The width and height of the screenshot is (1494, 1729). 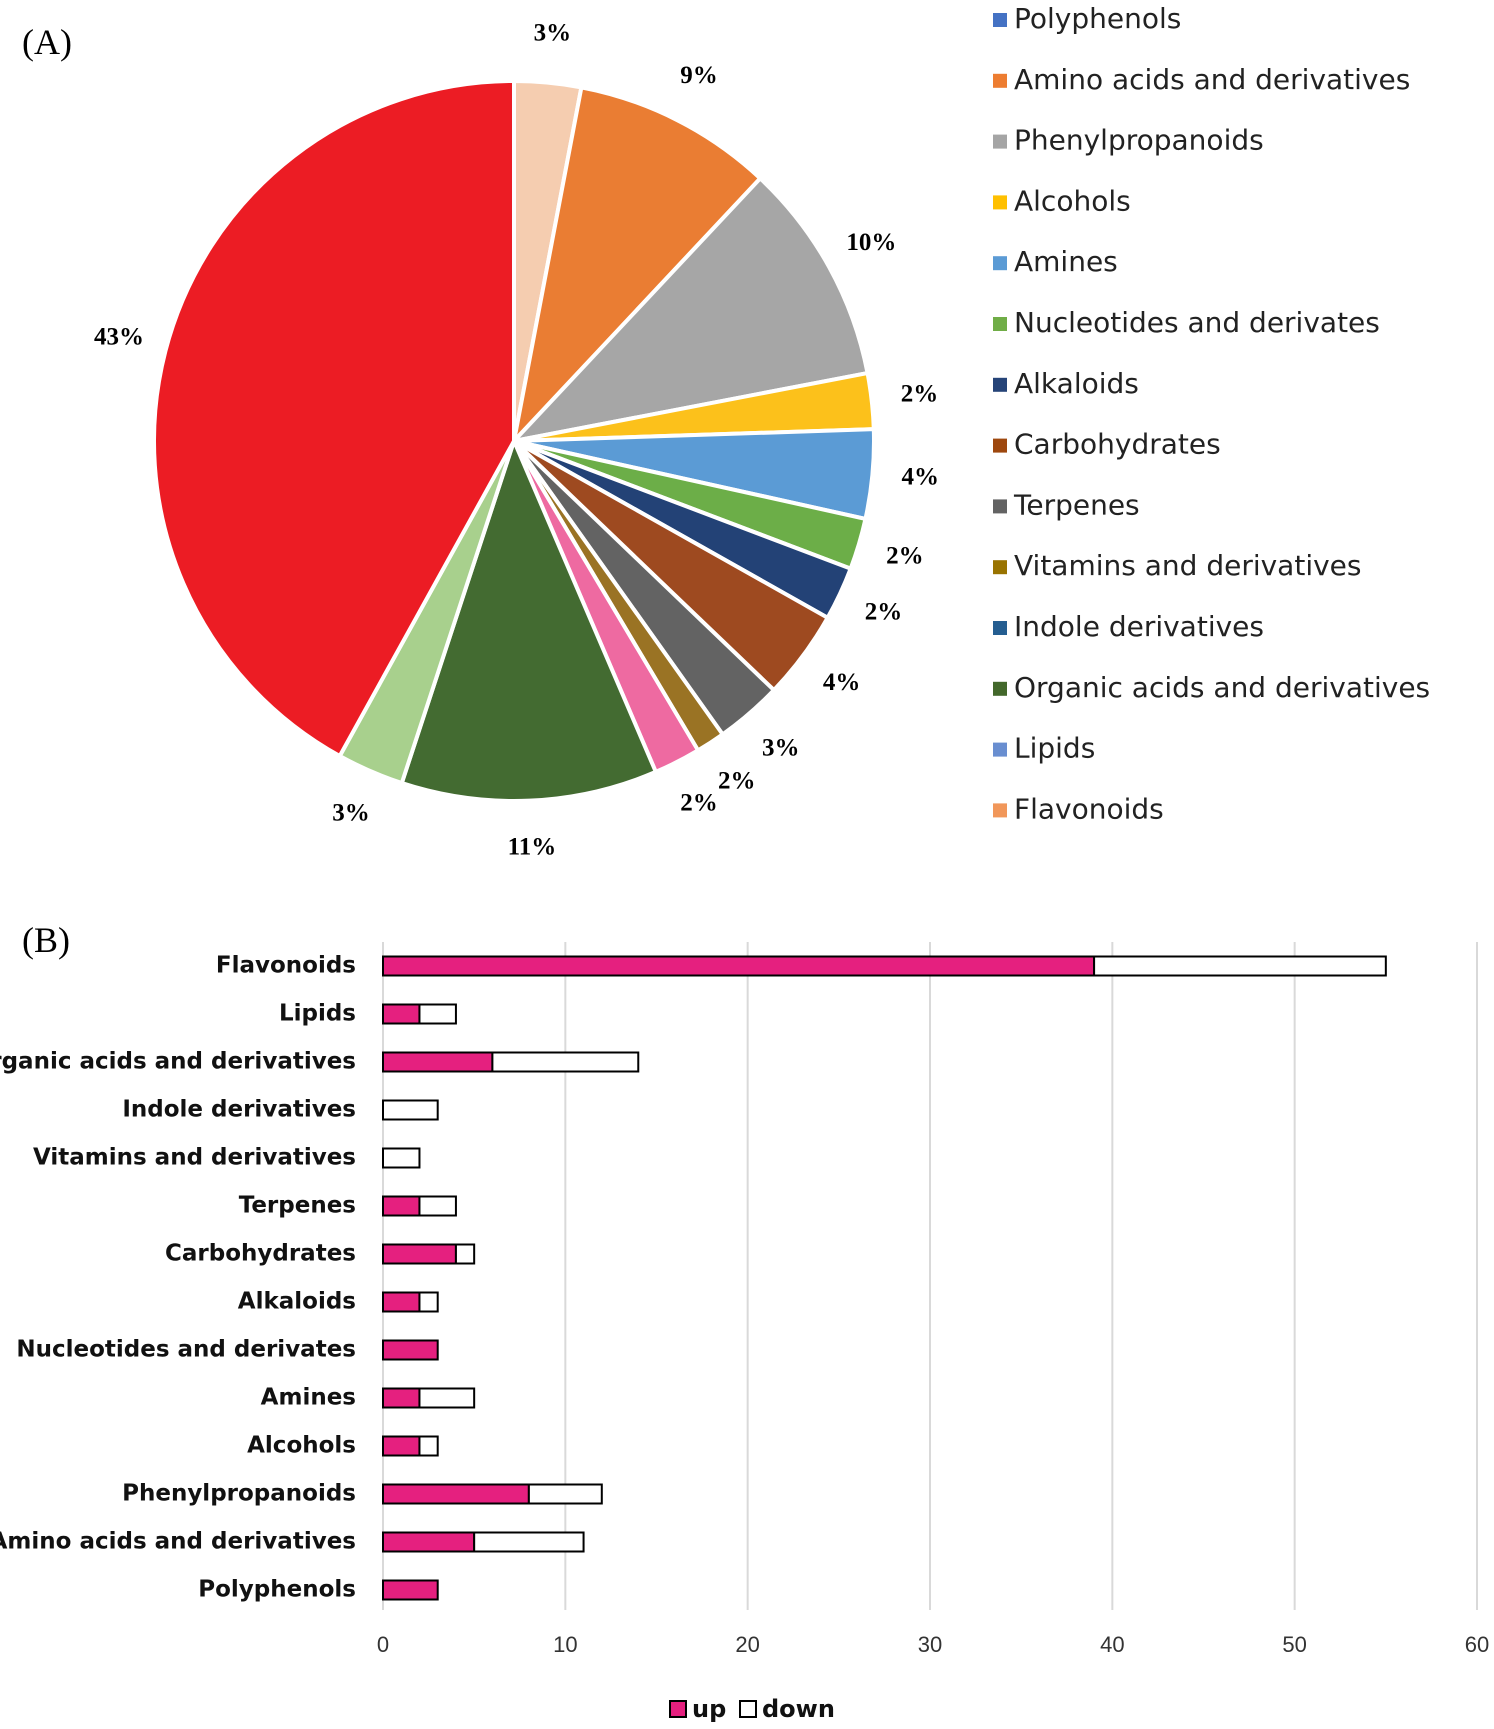 I want to click on x-tick-label: 30, so click(x=930, y=1644).